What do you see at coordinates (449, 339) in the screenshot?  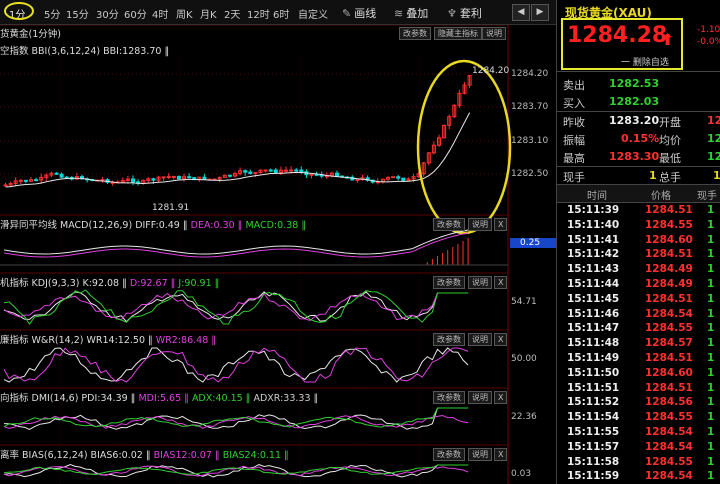 I see `wr-panel-button-0: 改参数` at bounding box center [449, 339].